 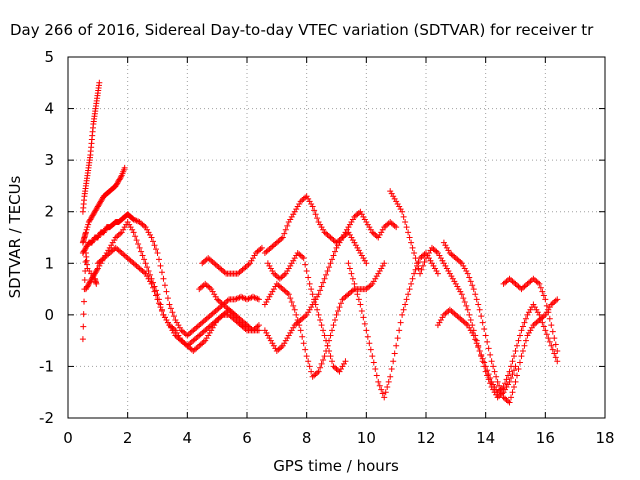 I want to click on x-tick-label: 12, so click(x=425, y=438).